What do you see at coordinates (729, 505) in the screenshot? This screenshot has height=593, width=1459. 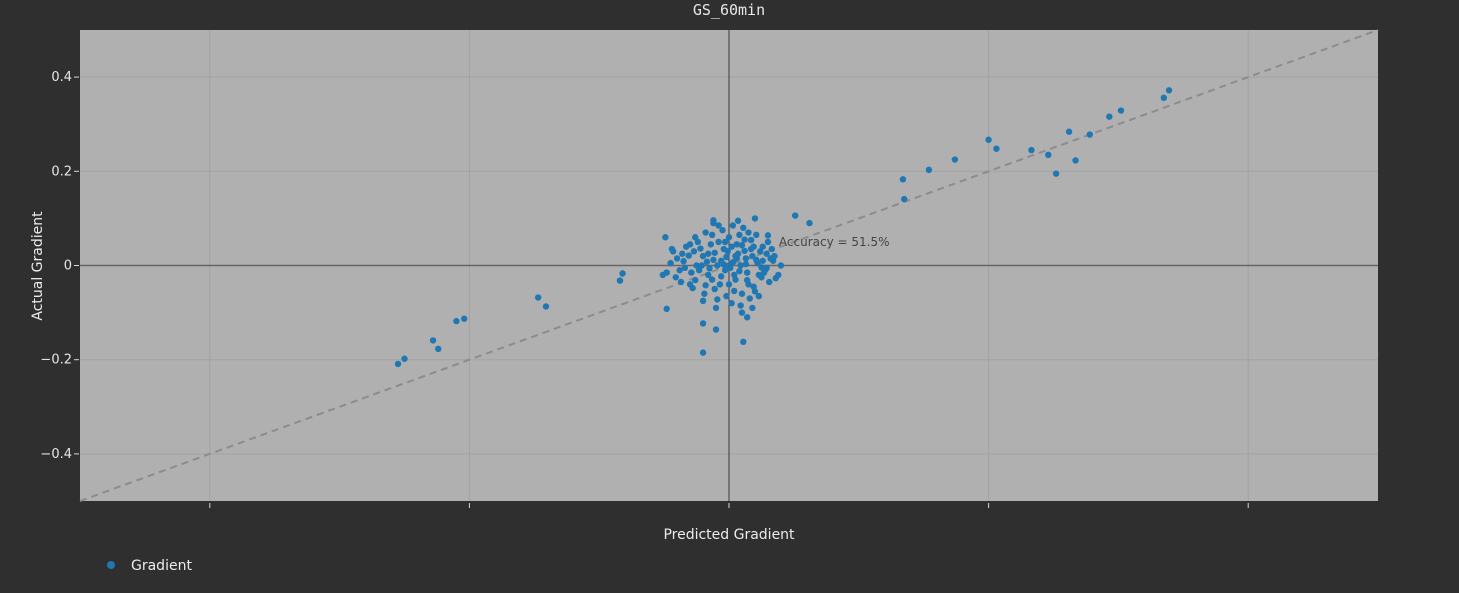 I see `x-axis-ticks` at bounding box center [729, 505].